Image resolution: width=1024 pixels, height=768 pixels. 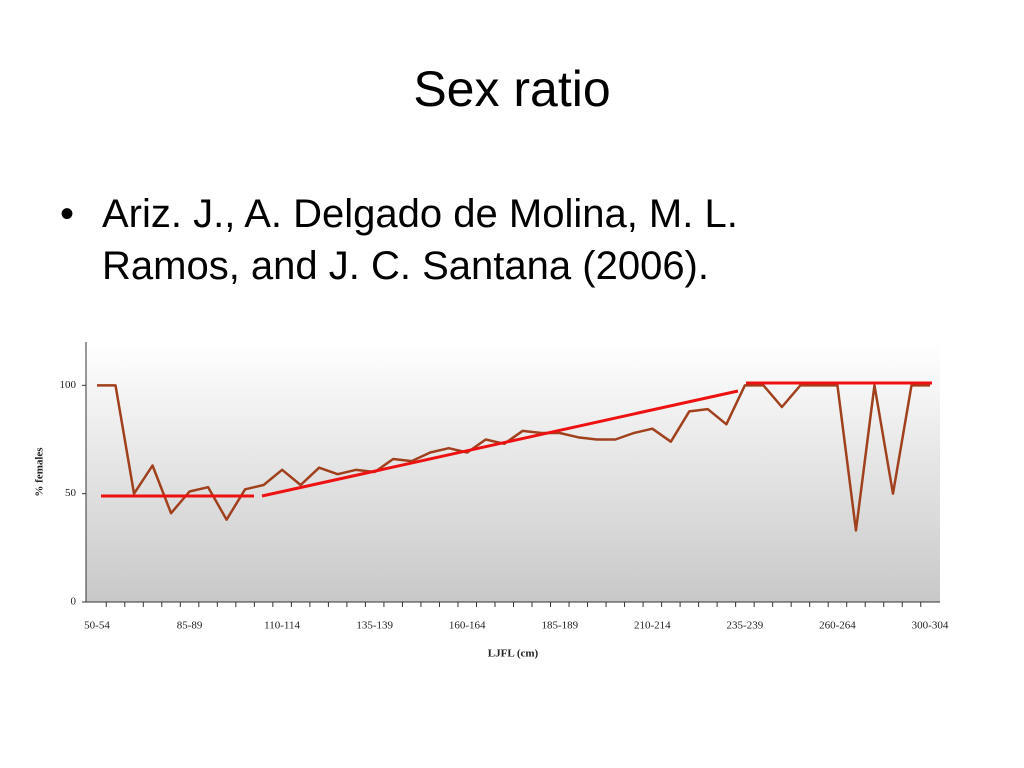 What do you see at coordinates (930, 626) in the screenshot?
I see `x-tick-label: 300-304` at bounding box center [930, 626].